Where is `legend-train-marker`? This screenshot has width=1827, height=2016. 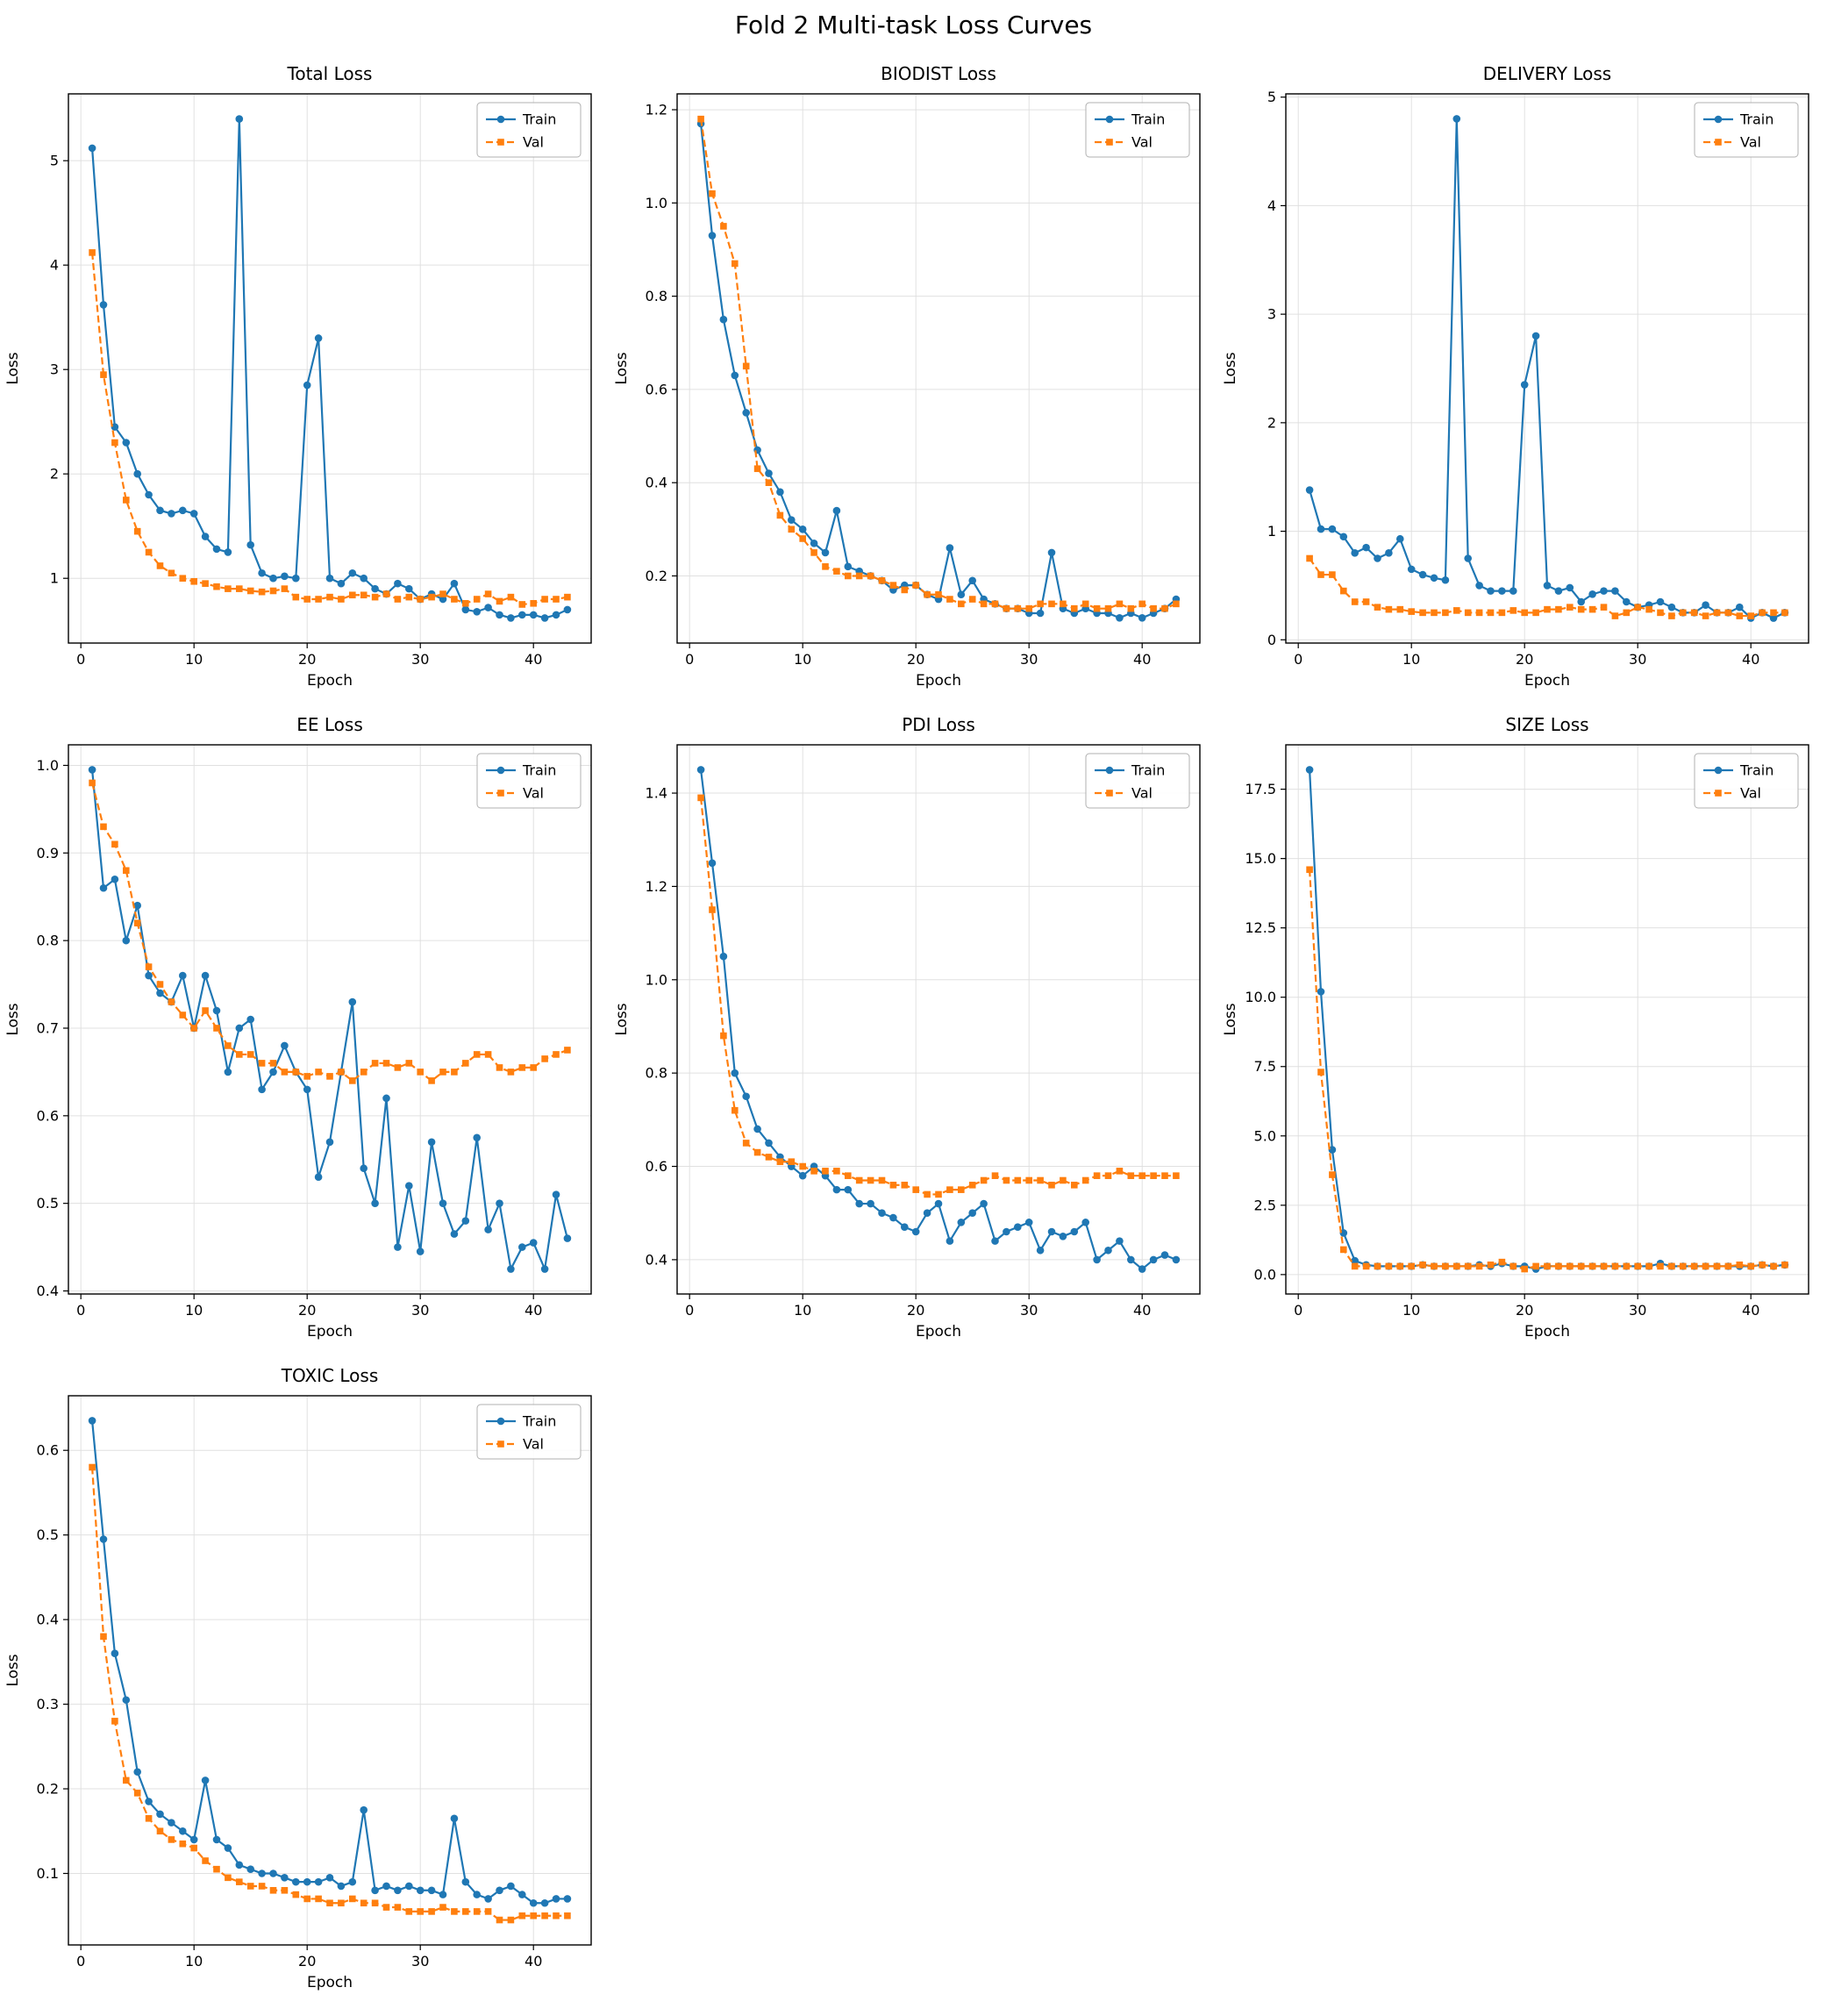 legend-train-marker is located at coordinates (1718, 119).